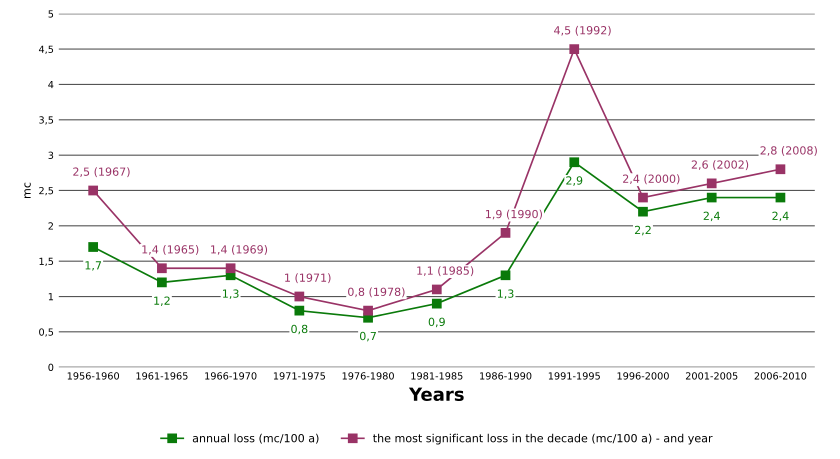 The height and width of the screenshot is (459, 840). I want to click on x-tick-label: 2001-2005, so click(712, 376).